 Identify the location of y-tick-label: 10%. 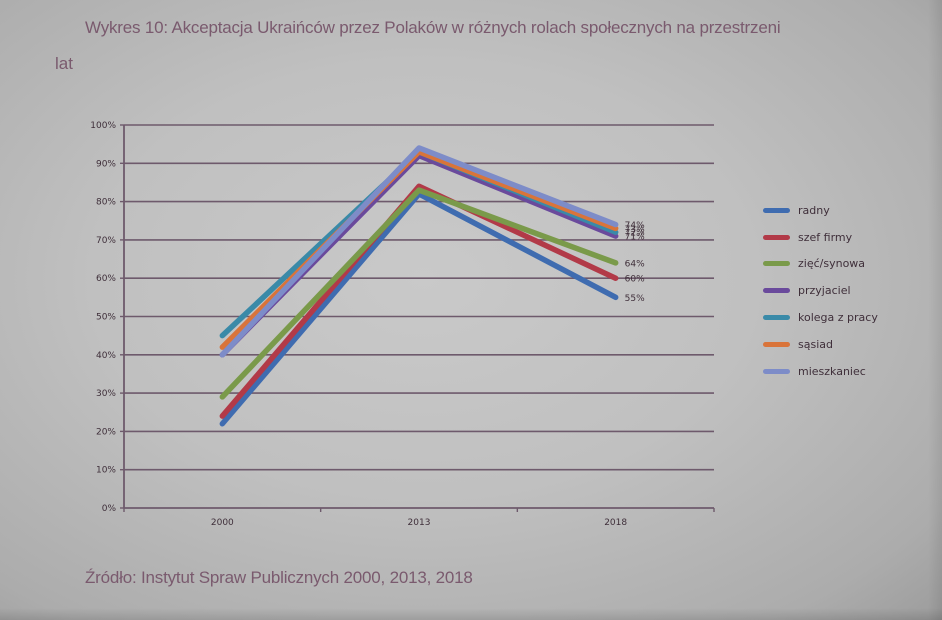
(106, 471).